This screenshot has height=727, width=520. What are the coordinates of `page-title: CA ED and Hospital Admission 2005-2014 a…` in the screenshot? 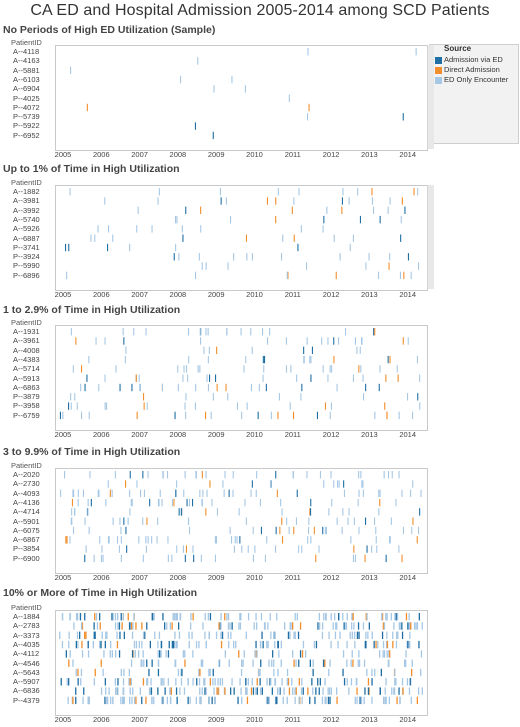 It's located at (260, 10).